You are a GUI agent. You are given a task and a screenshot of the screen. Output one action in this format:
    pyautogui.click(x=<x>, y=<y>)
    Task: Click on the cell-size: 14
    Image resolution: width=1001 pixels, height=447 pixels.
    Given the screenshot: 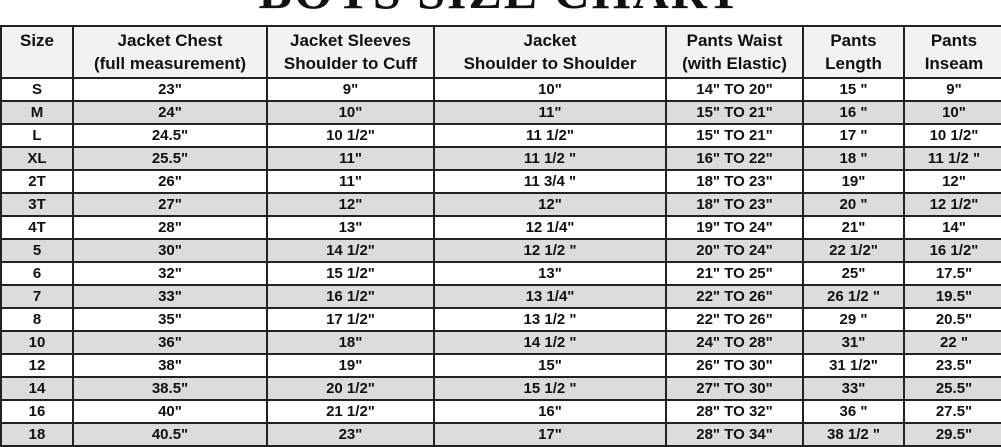 What is the action you would take?
    pyautogui.click(x=37, y=388)
    